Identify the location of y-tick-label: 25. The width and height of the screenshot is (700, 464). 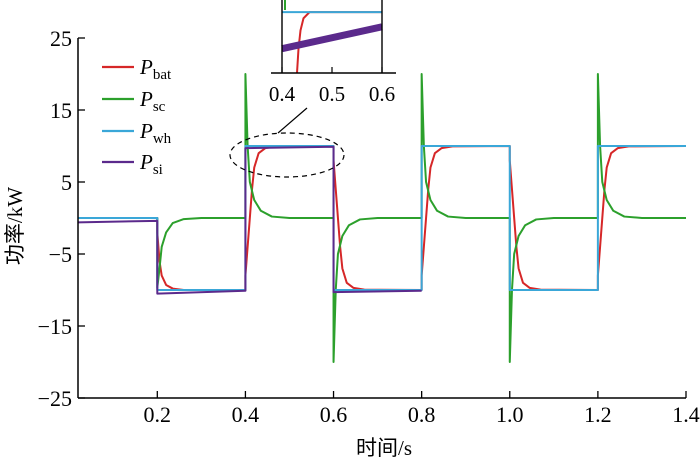
(61, 38).